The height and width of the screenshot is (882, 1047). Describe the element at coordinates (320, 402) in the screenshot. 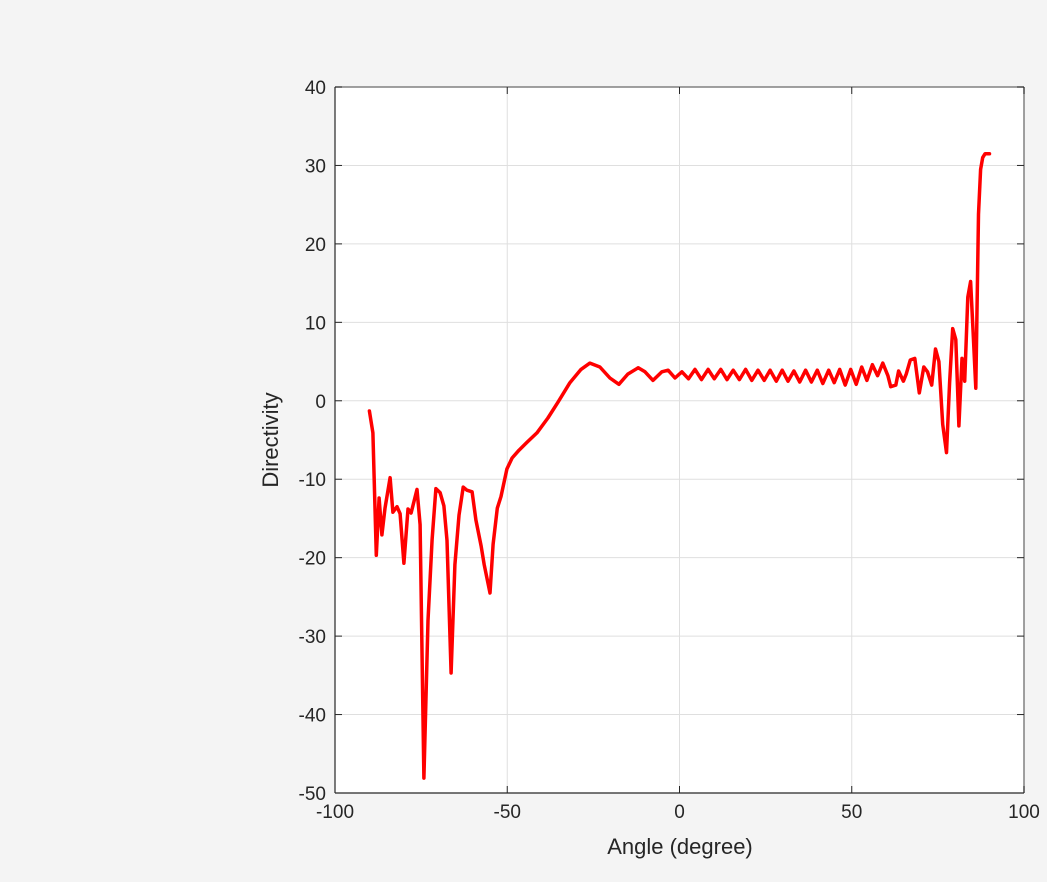

I see `y-tick-label: 0` at that location.